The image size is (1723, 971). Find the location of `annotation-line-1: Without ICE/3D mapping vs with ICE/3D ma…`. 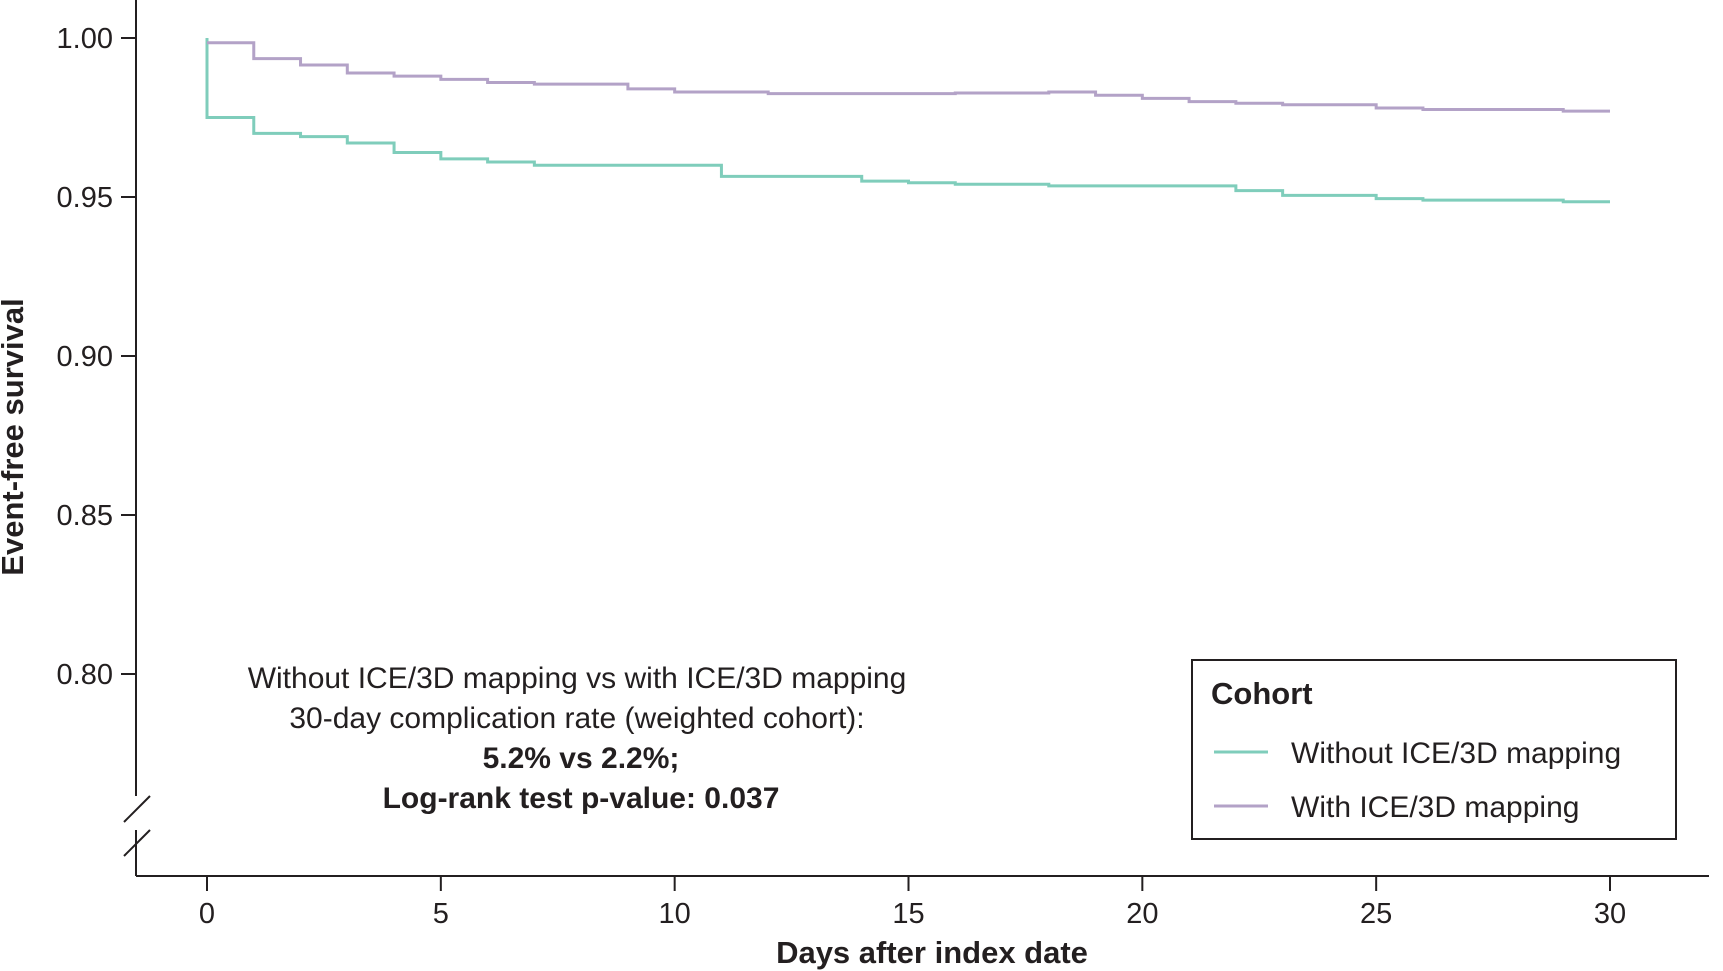

annotation-line-1: Without ICE/3D mapping vs with ICE/3D ma… is located at coordinates (577, 678).